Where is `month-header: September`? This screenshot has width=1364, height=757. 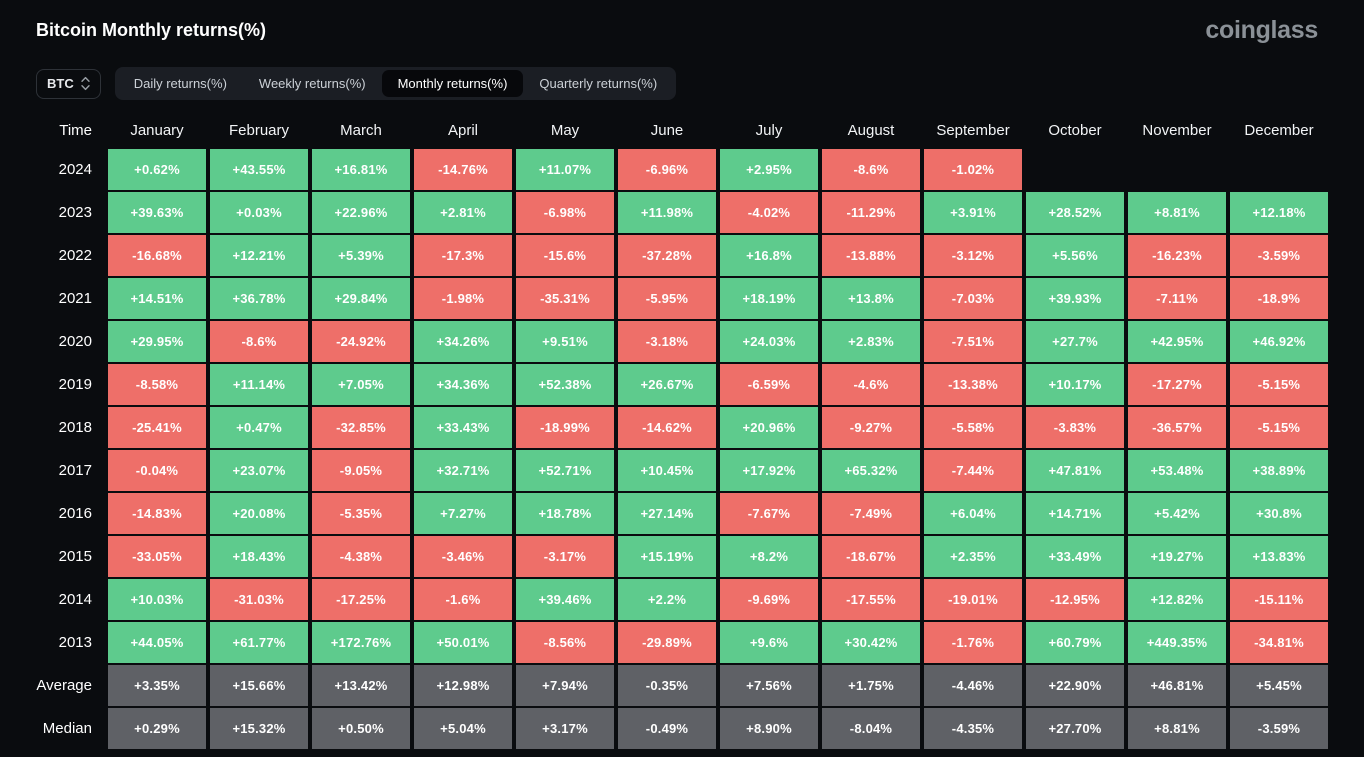 month-header: September is located at coordinates (973, 130).